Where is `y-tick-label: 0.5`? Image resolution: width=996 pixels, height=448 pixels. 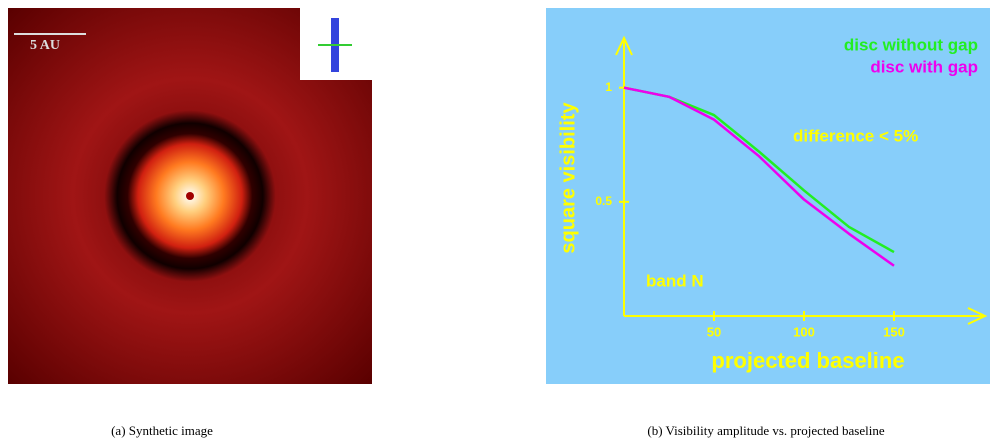 y-tick-label: 0.5 is located at coordinates (603, 201).